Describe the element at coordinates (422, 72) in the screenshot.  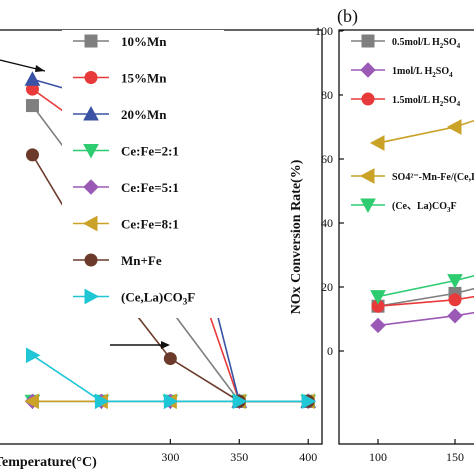
I see `legend-label: 1mol/L H2SO4` at that location.